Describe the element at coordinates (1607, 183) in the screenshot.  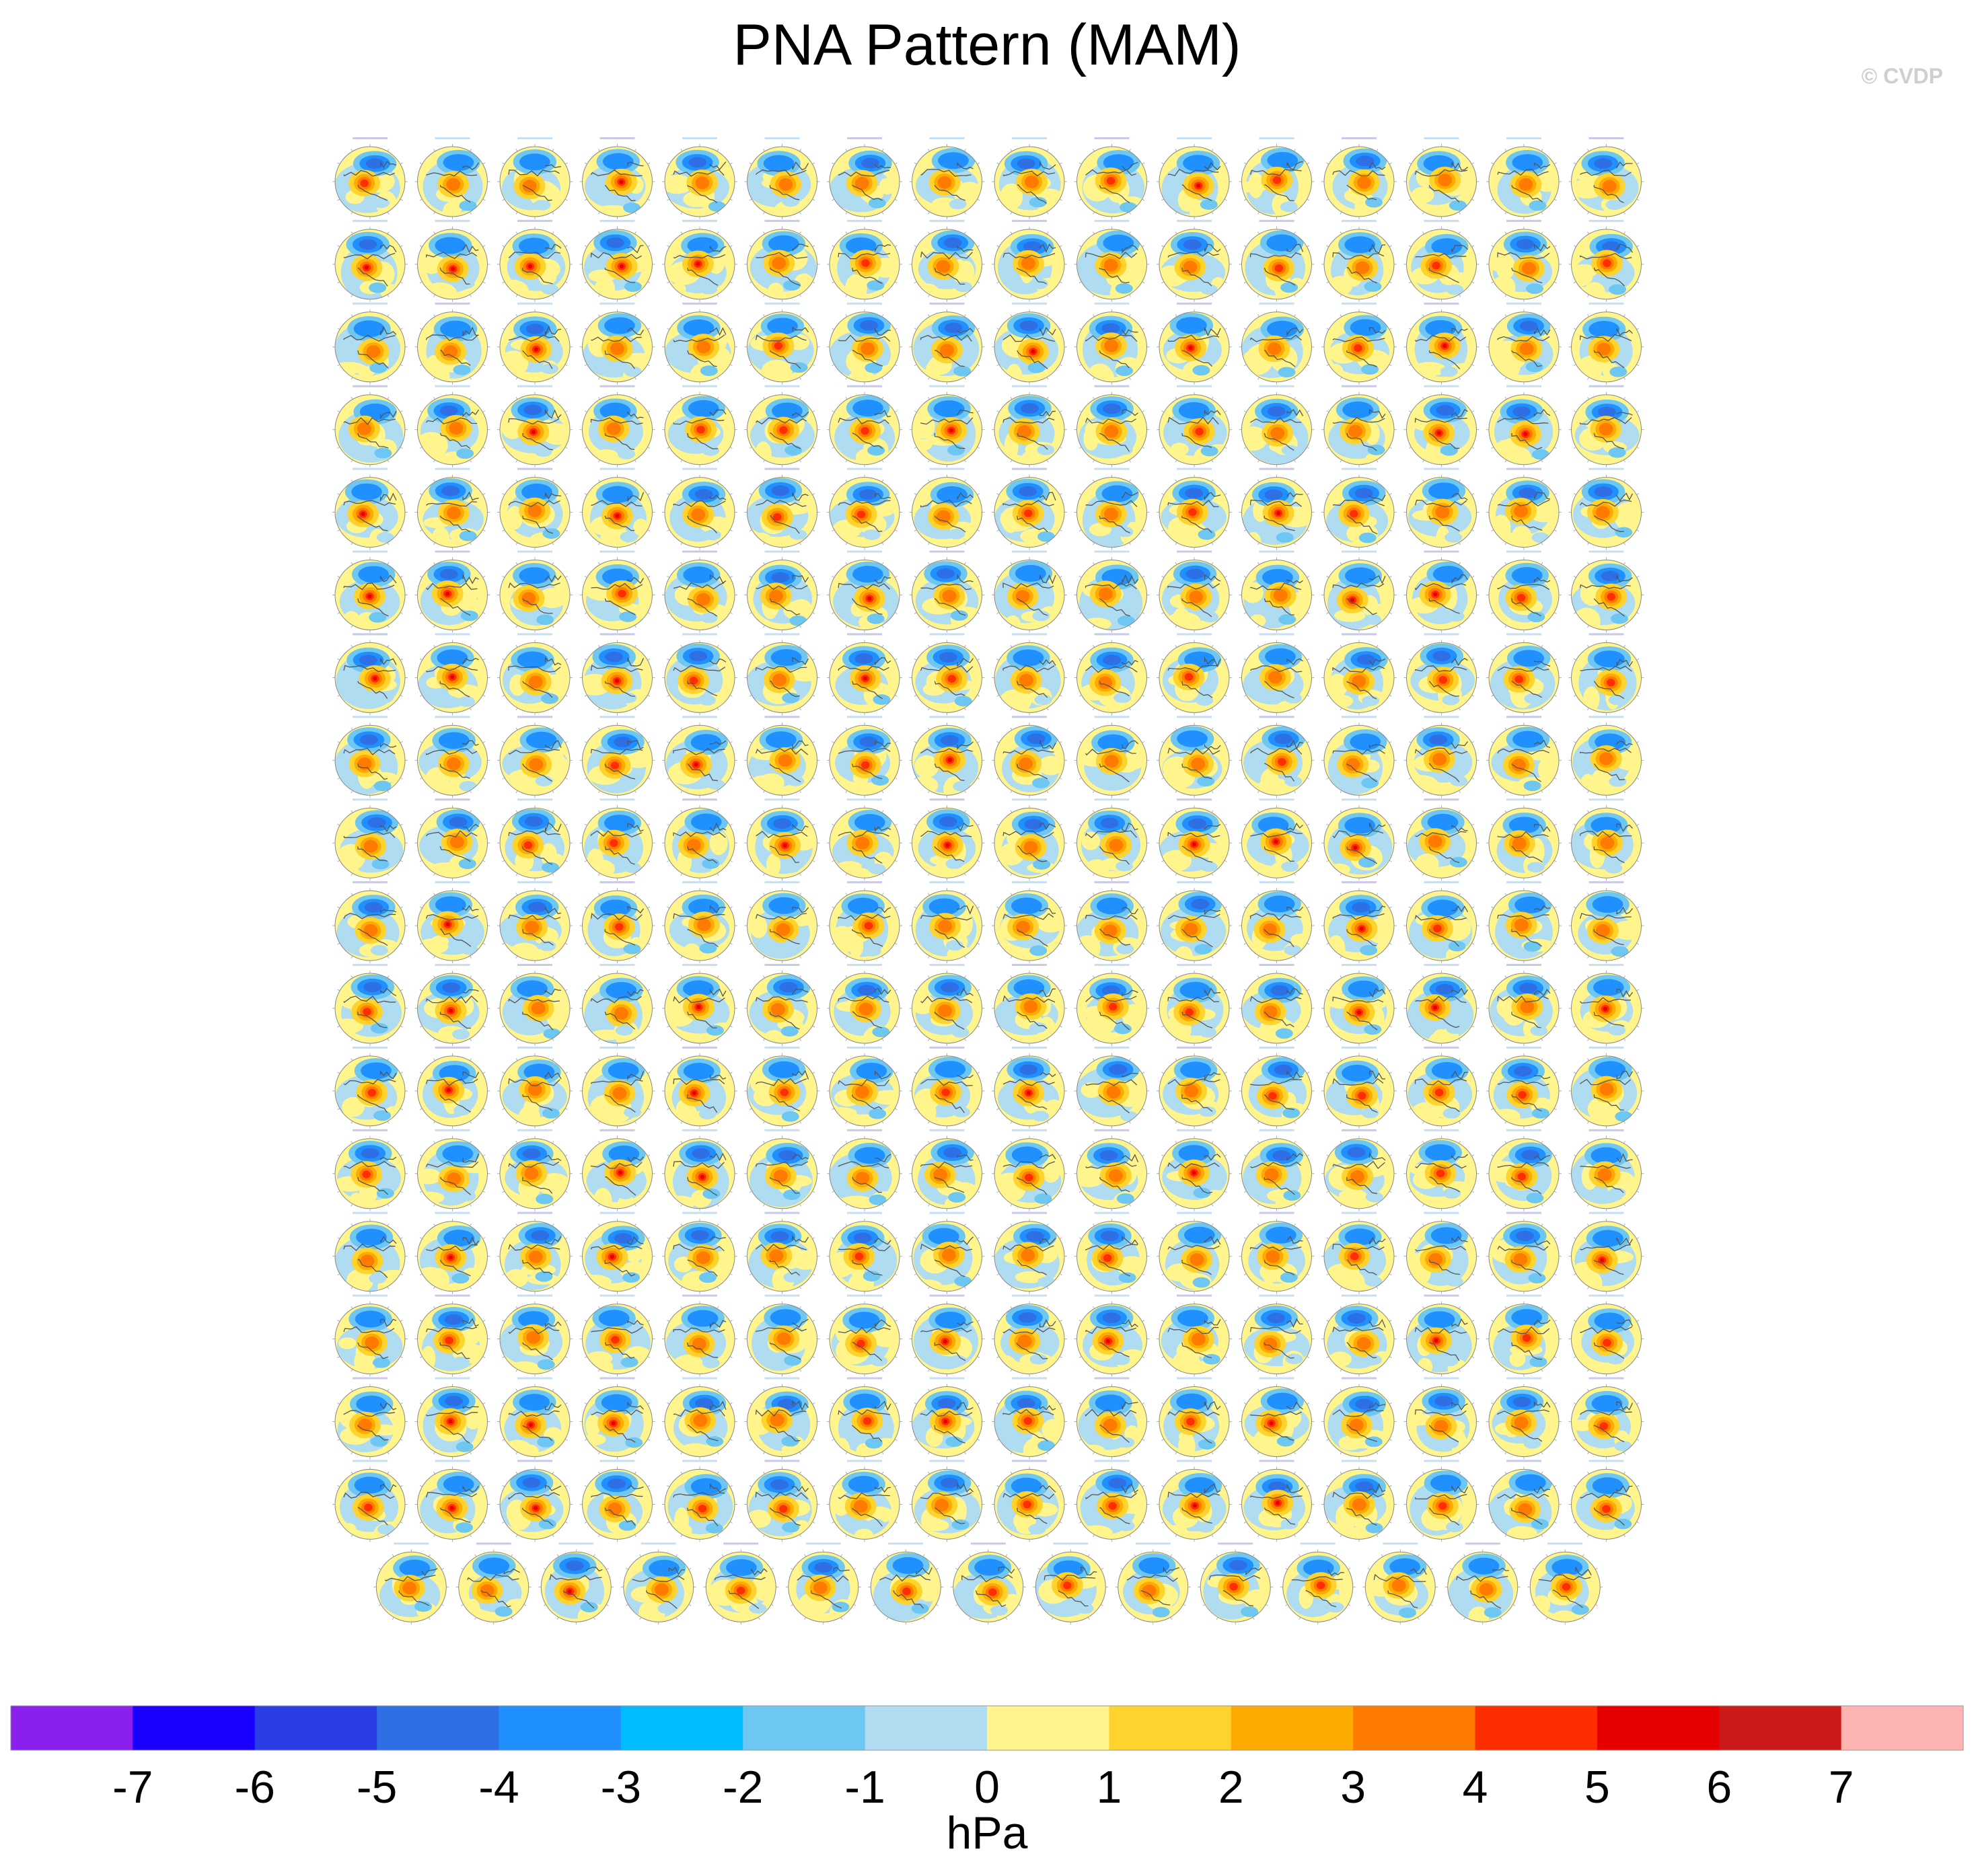
I see `coastline` at that location.